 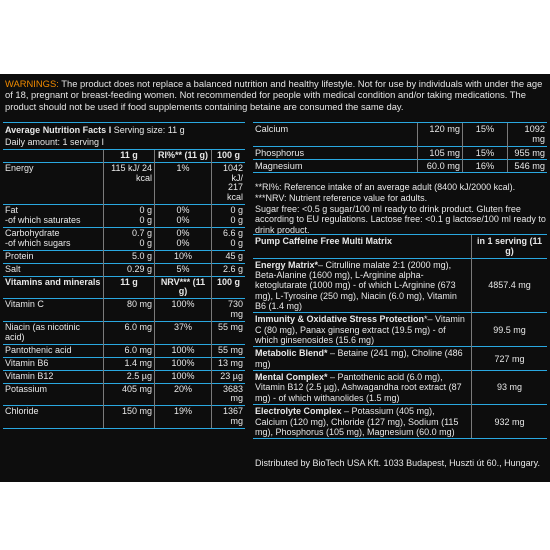 What do you see at coordinates (124, 256) in the screenshot?
I see `facts-row-protein: Protein 5.0 g 10% 45 g` at bounding box center [124, 256].